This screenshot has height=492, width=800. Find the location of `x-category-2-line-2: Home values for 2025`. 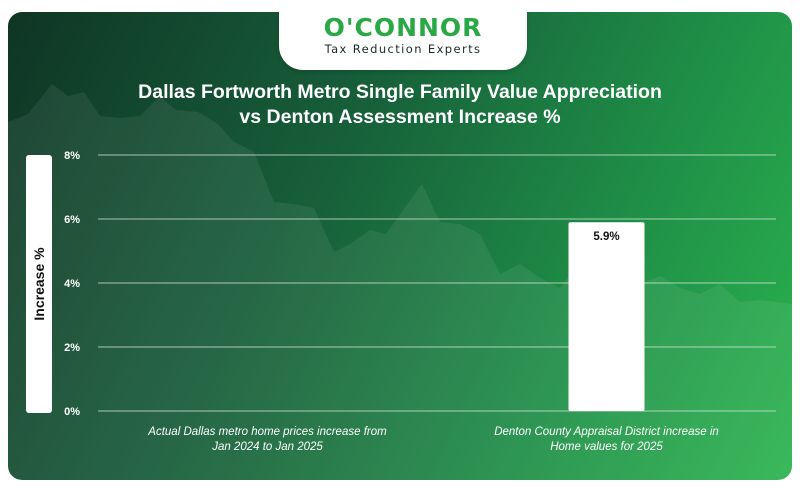

x-category-2-line-2: Home values for 2025 is located at coordinates (606, 447).